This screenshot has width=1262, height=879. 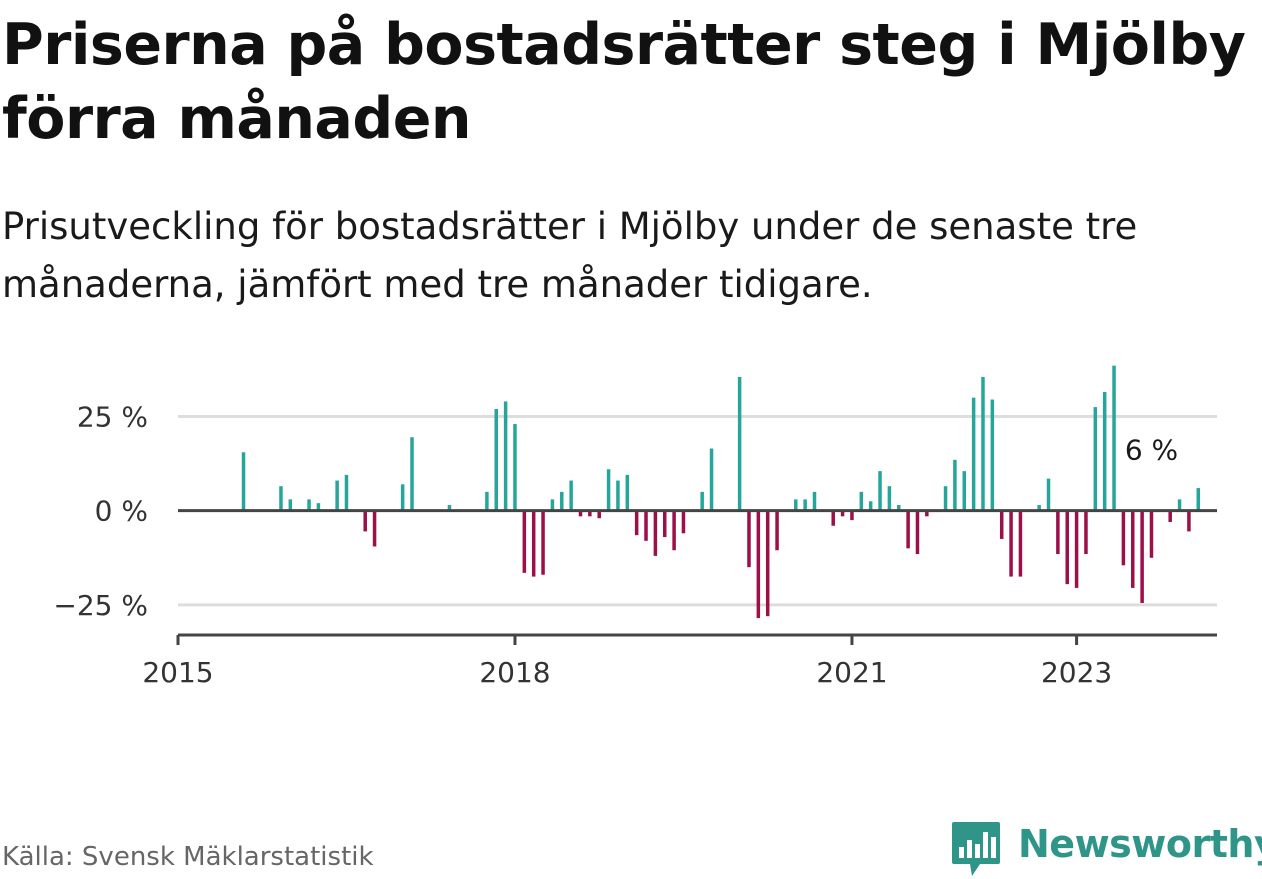 What do you see at coordinates (1151, 450) in the screenshot?
I see `annotation-label: 6 %` at bounding box center [1151, 450].